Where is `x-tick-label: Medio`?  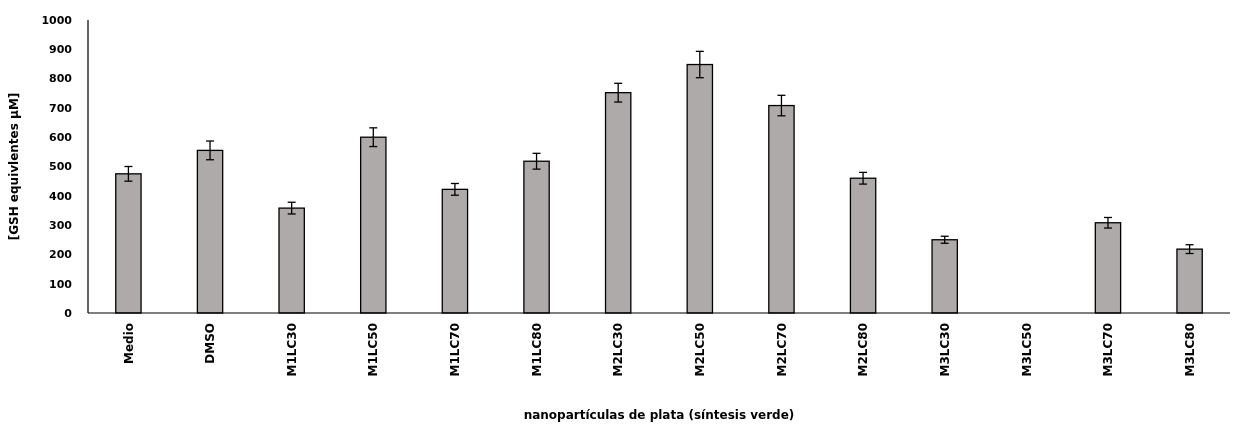 x-tick-label: Medio is located at coordinates (128, 344).